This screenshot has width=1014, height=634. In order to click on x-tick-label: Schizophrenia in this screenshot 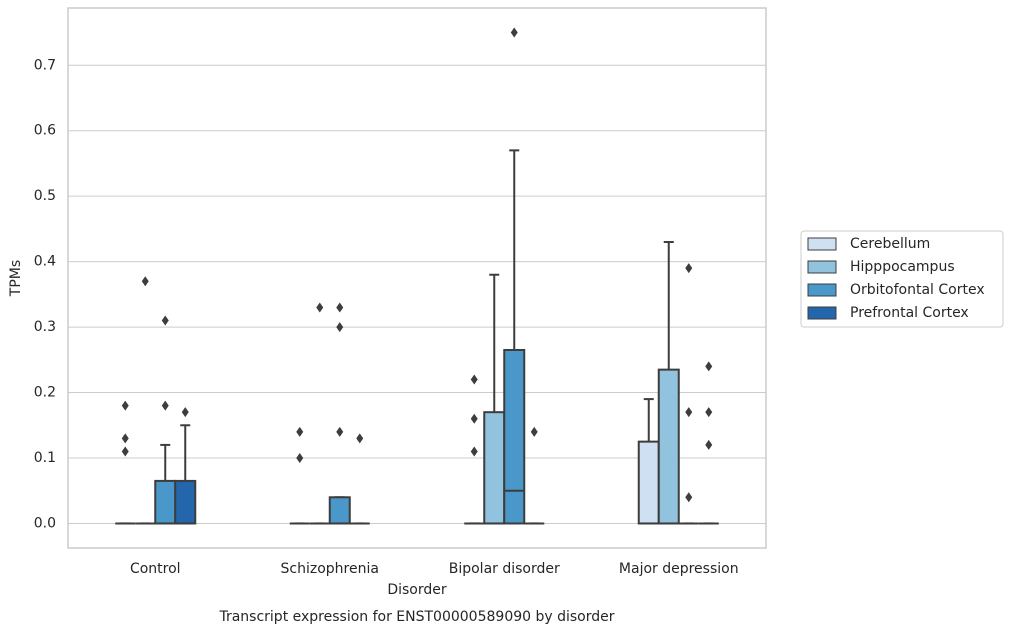, I will do `click(330, 569)`.